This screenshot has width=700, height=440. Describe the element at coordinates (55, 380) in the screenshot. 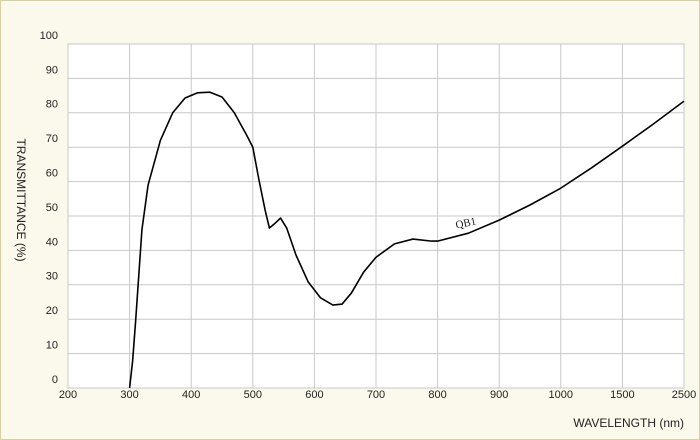

I see `y-tick-label: 0` at that location.